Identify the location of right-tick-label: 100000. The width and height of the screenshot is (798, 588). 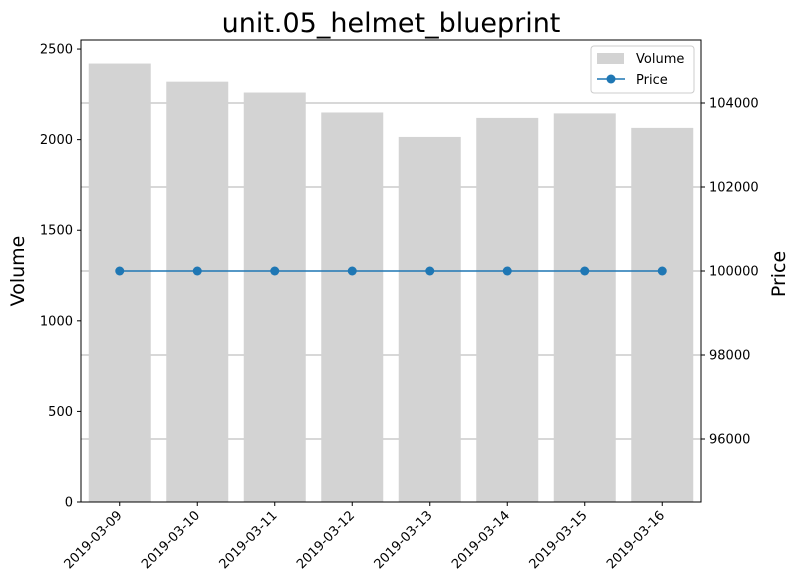
(734, 272).